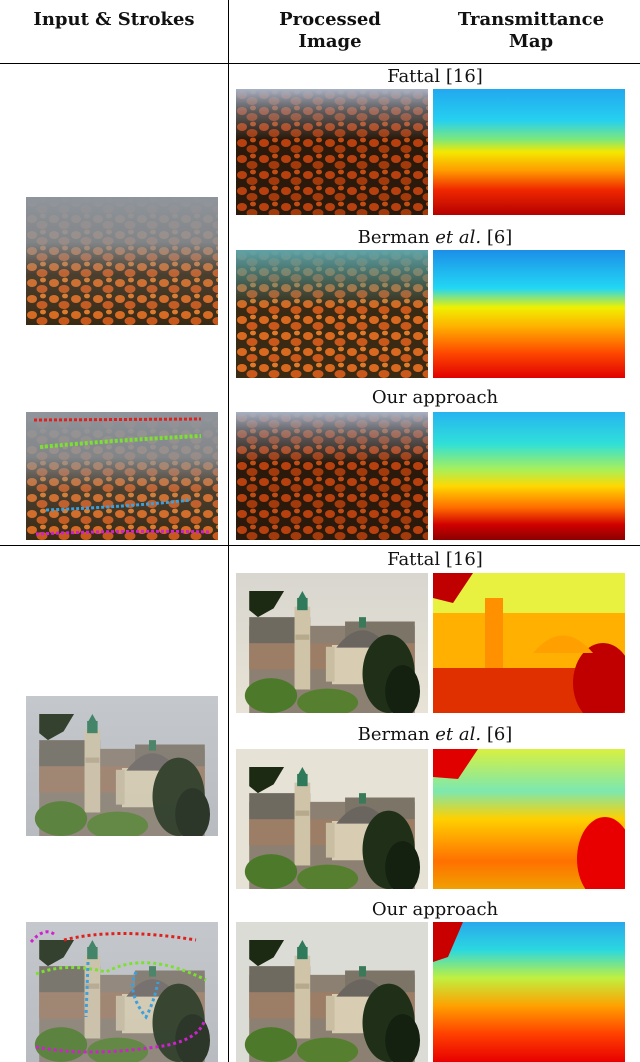 This screenshot has height=1062, width=640. I want to click on input-image-pumpkins, so click(122, 261).